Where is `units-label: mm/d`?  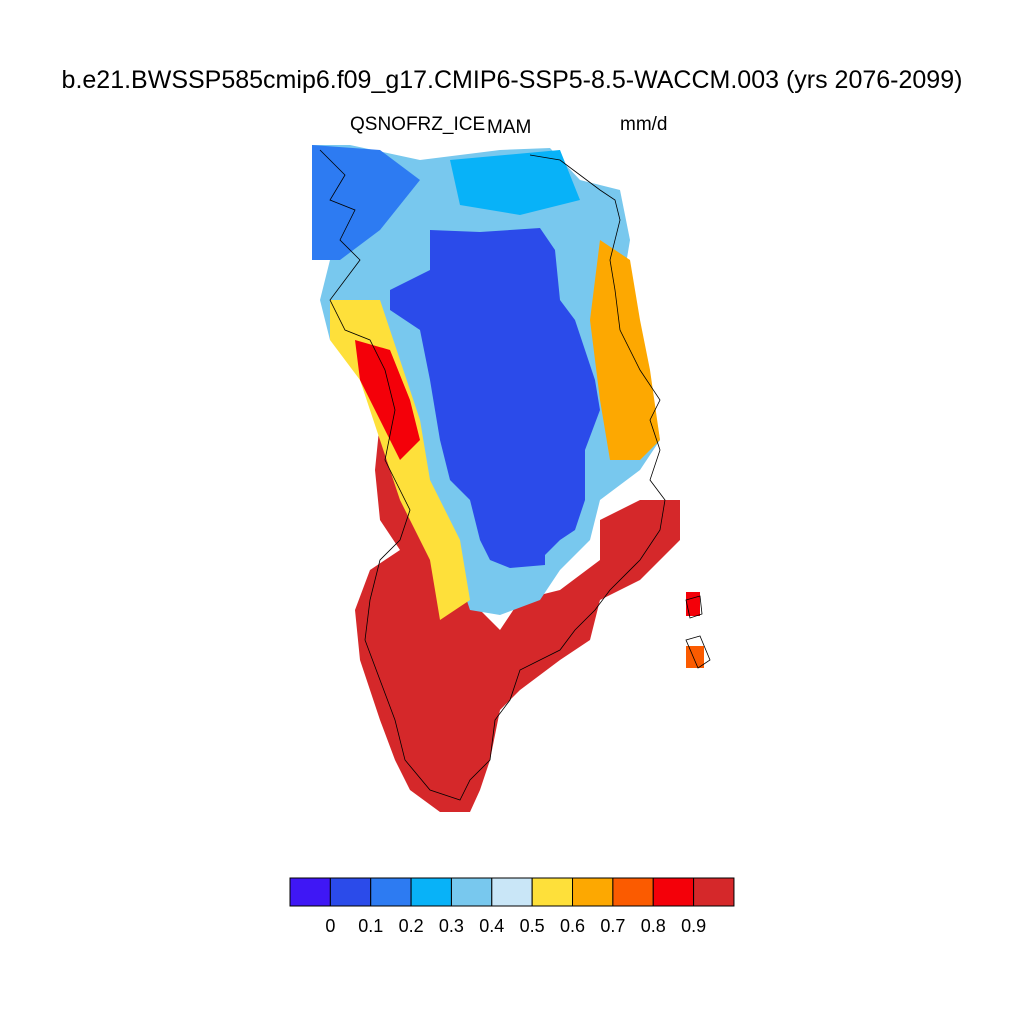 units-label: mm/d is located at coordinates (644, 124).